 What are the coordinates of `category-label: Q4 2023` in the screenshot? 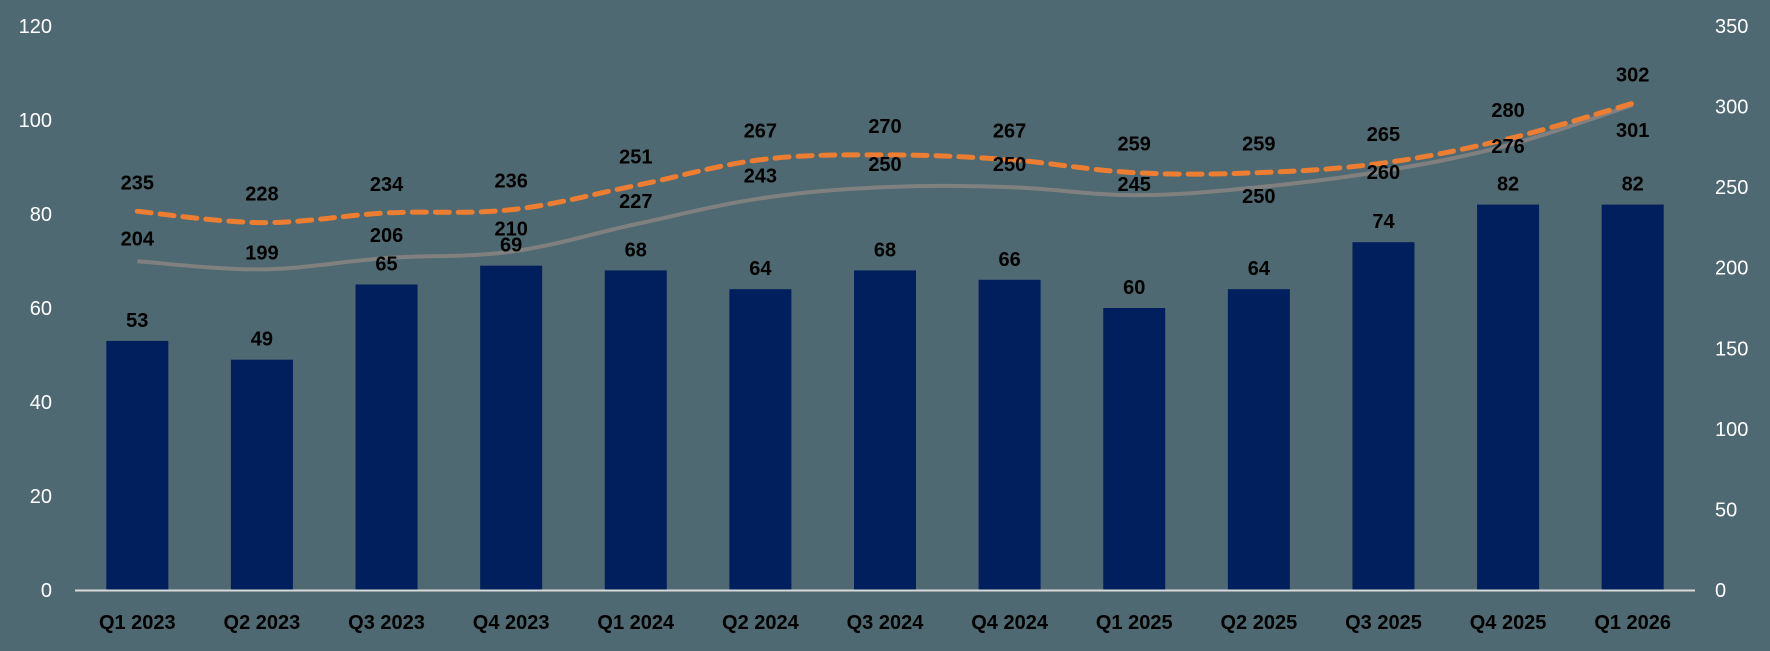 It's located at (511, 623).